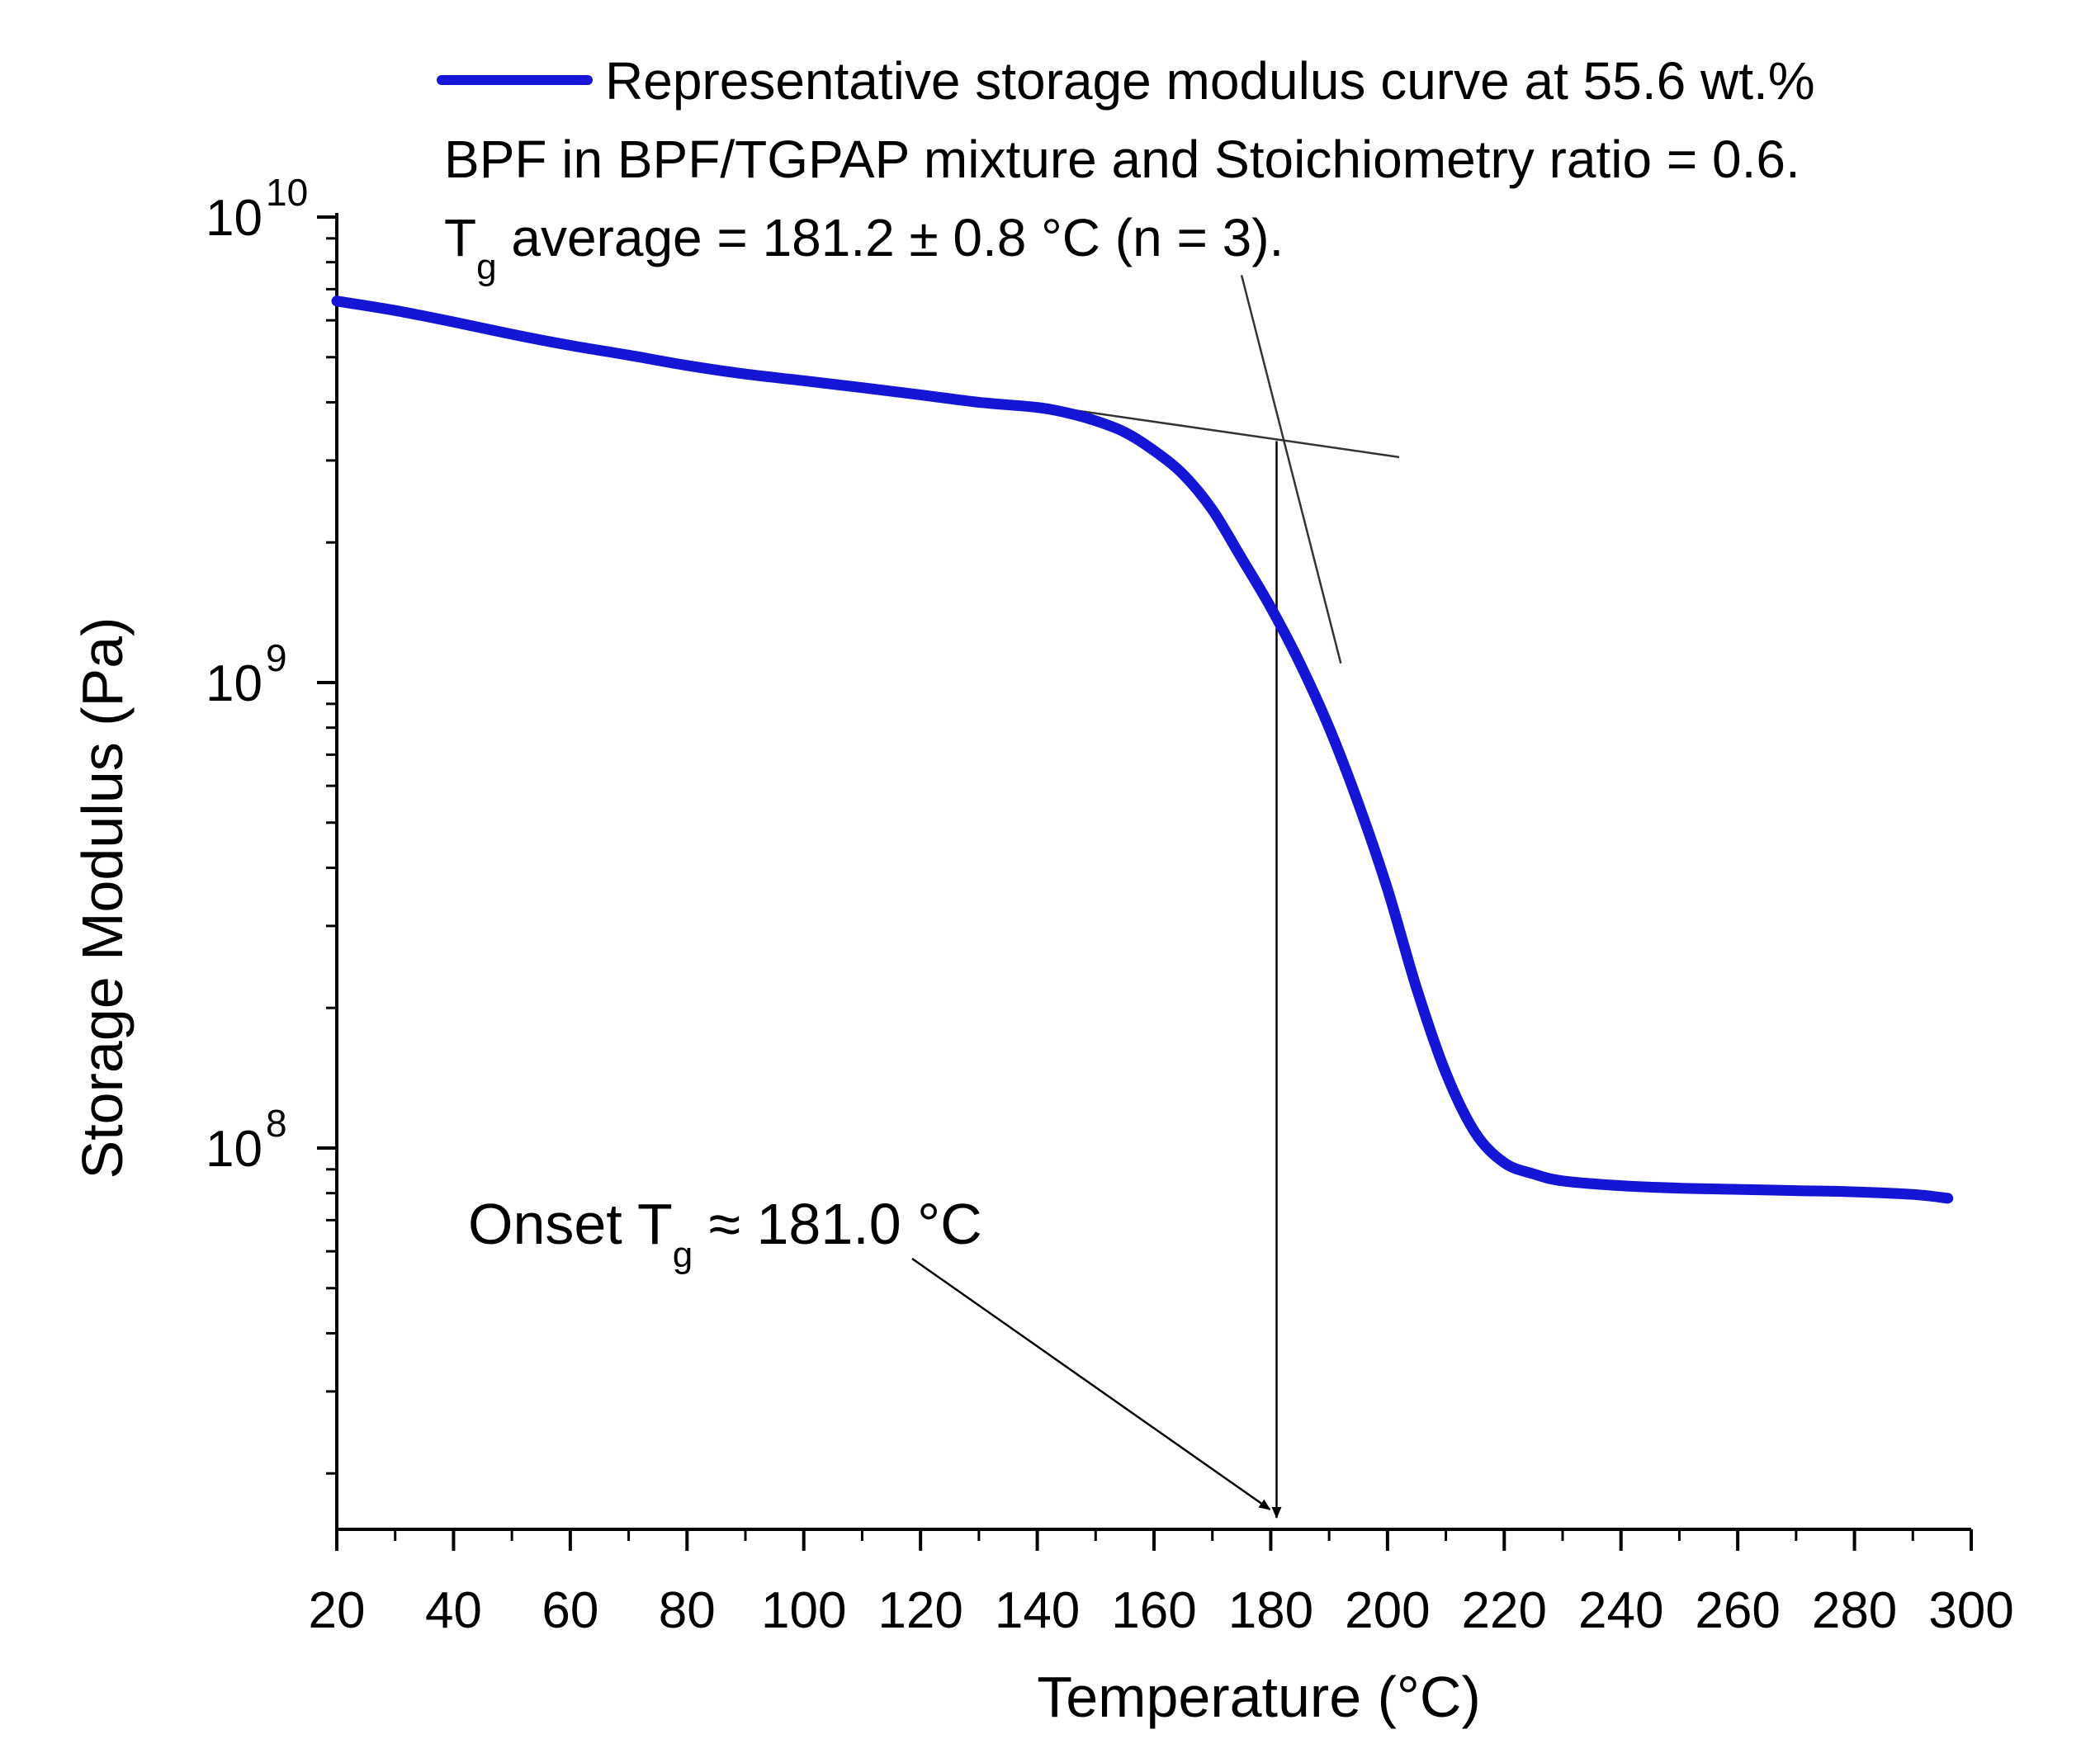 The height and width of the screenshot is (1753, 2100). Describe the element at coordinates (486, 267) in the screenshot. I see `tg-average-sub: g` at that location.